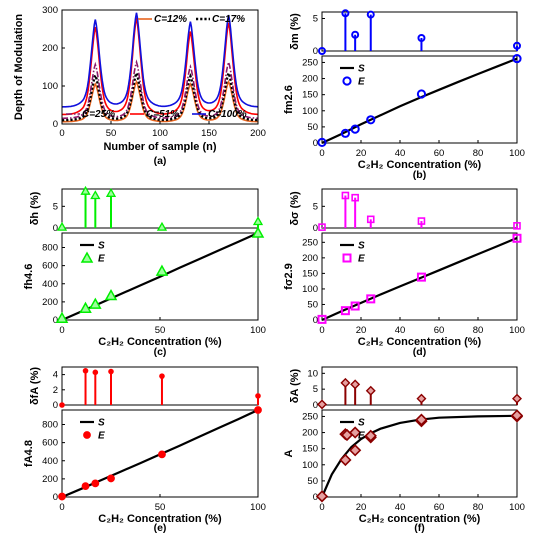 Image resolution: width=533 pixels, height=550 pixels. I want to click on main-y-axis-label: fm2.6, so click(289, 99).